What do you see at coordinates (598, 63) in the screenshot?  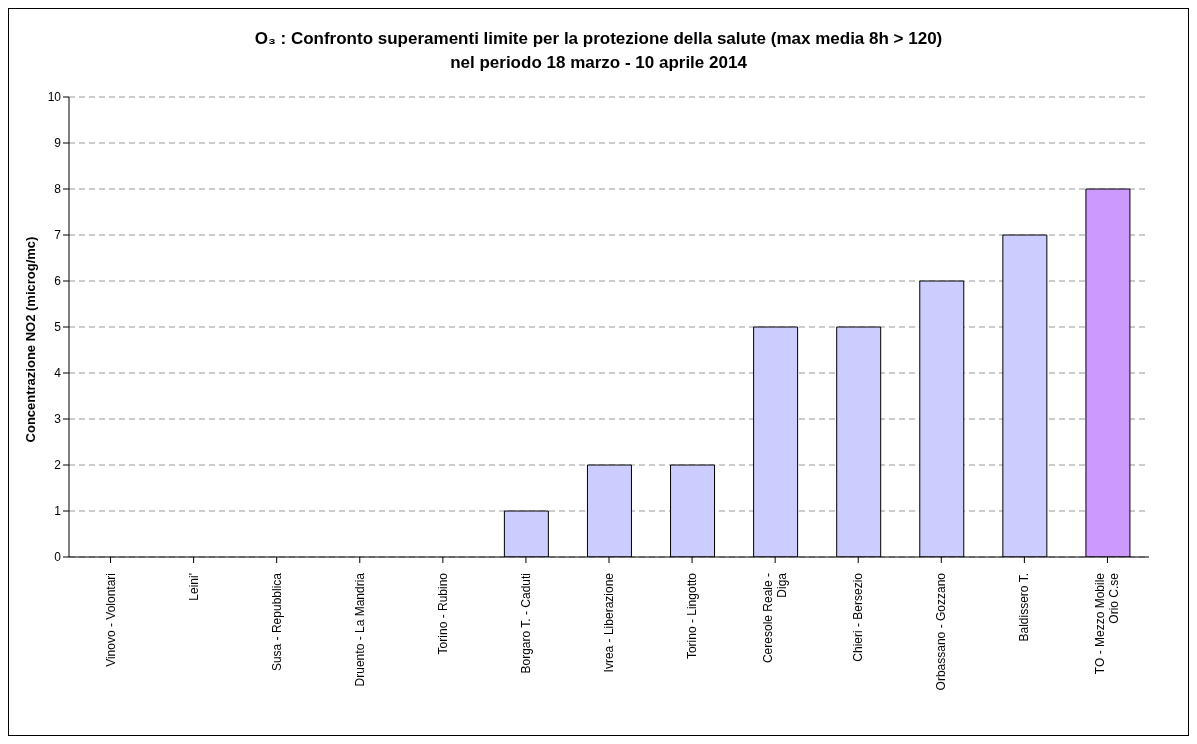 I see `chart-subtitle: nel periodo 18 marzo - 10 aprile 2014` at bounding box center [598, 63].